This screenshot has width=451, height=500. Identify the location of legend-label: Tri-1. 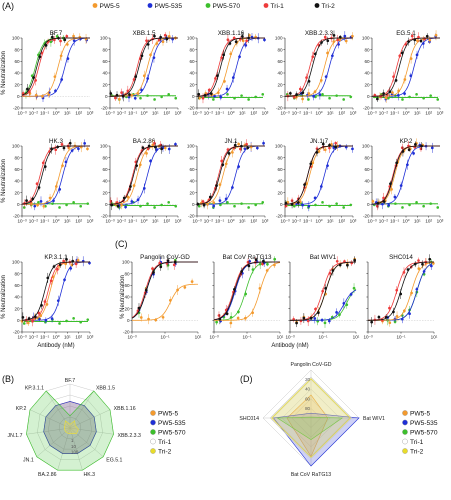
(165, 442).